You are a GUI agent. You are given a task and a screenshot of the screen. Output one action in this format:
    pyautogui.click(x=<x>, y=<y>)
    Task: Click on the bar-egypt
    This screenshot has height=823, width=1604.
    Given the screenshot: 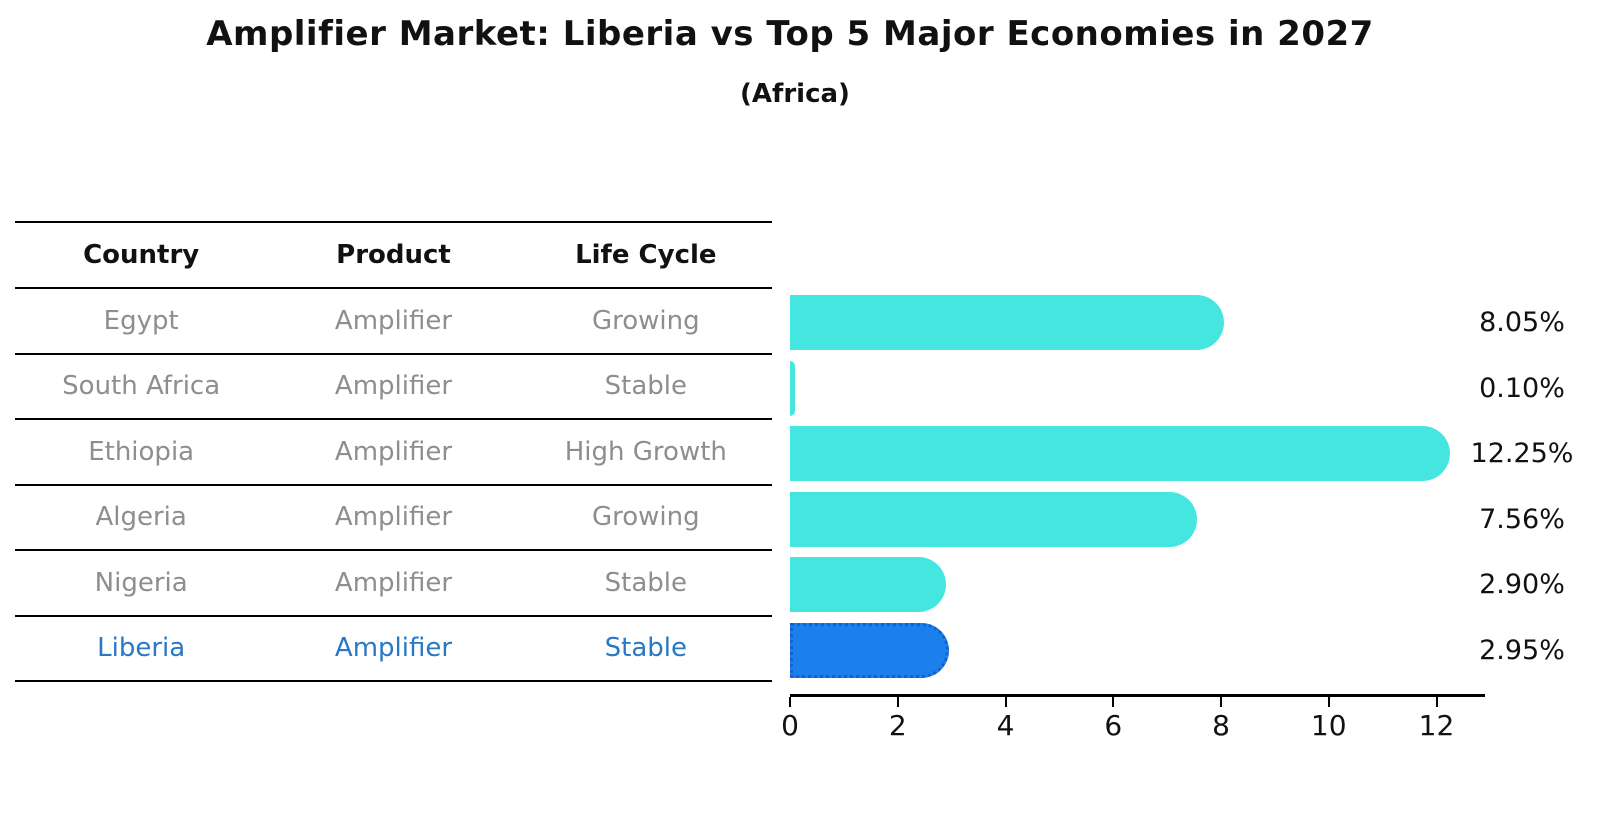 What is the action you would take?
    pyautogui.click(x=1007, y=323)
    